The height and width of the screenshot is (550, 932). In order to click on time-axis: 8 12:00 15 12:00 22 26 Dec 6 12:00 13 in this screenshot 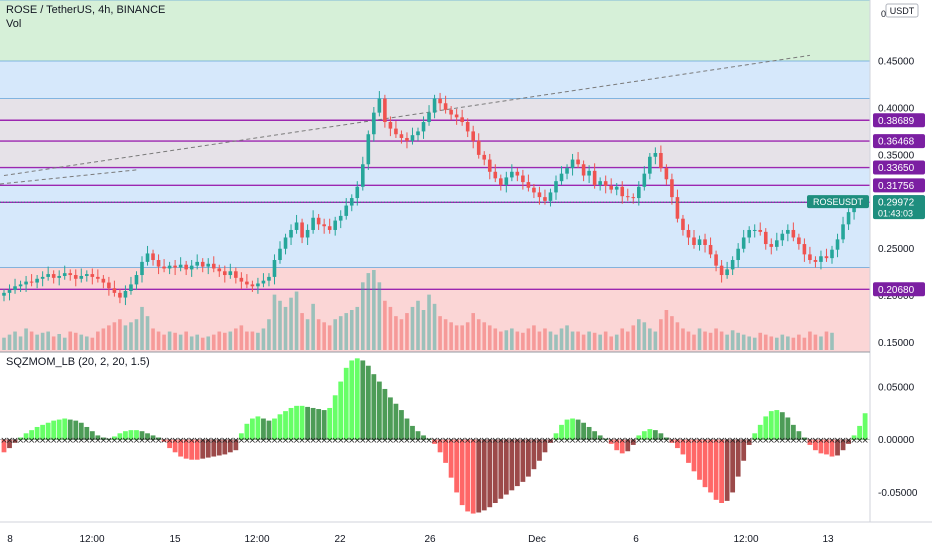, I will do `click(466, 533)`.